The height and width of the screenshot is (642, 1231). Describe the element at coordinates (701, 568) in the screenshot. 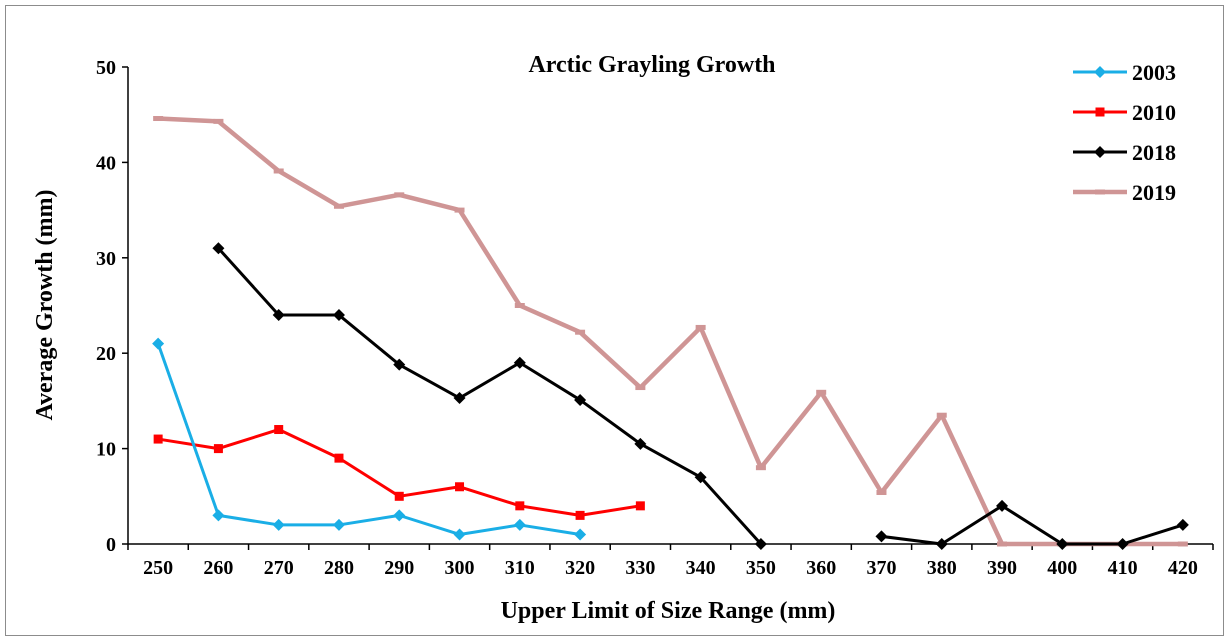

I see `x-tick-label: 340` at that location.